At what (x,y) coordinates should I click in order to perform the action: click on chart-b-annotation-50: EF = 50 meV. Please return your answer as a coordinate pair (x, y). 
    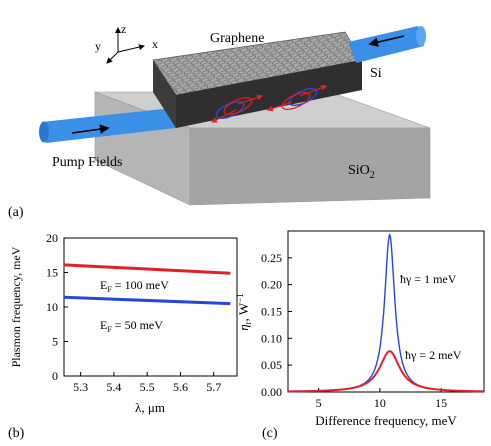
    Looking at the image, I should click on (131, 326).